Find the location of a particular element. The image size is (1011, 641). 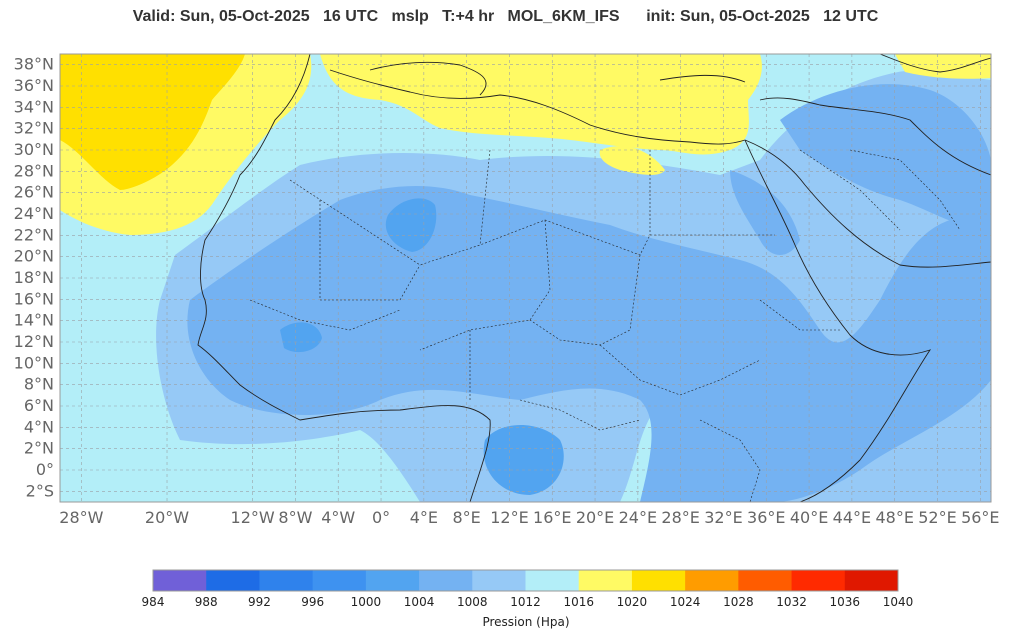

lead-time: T:+4 hr is located at coordinates (468, 16).